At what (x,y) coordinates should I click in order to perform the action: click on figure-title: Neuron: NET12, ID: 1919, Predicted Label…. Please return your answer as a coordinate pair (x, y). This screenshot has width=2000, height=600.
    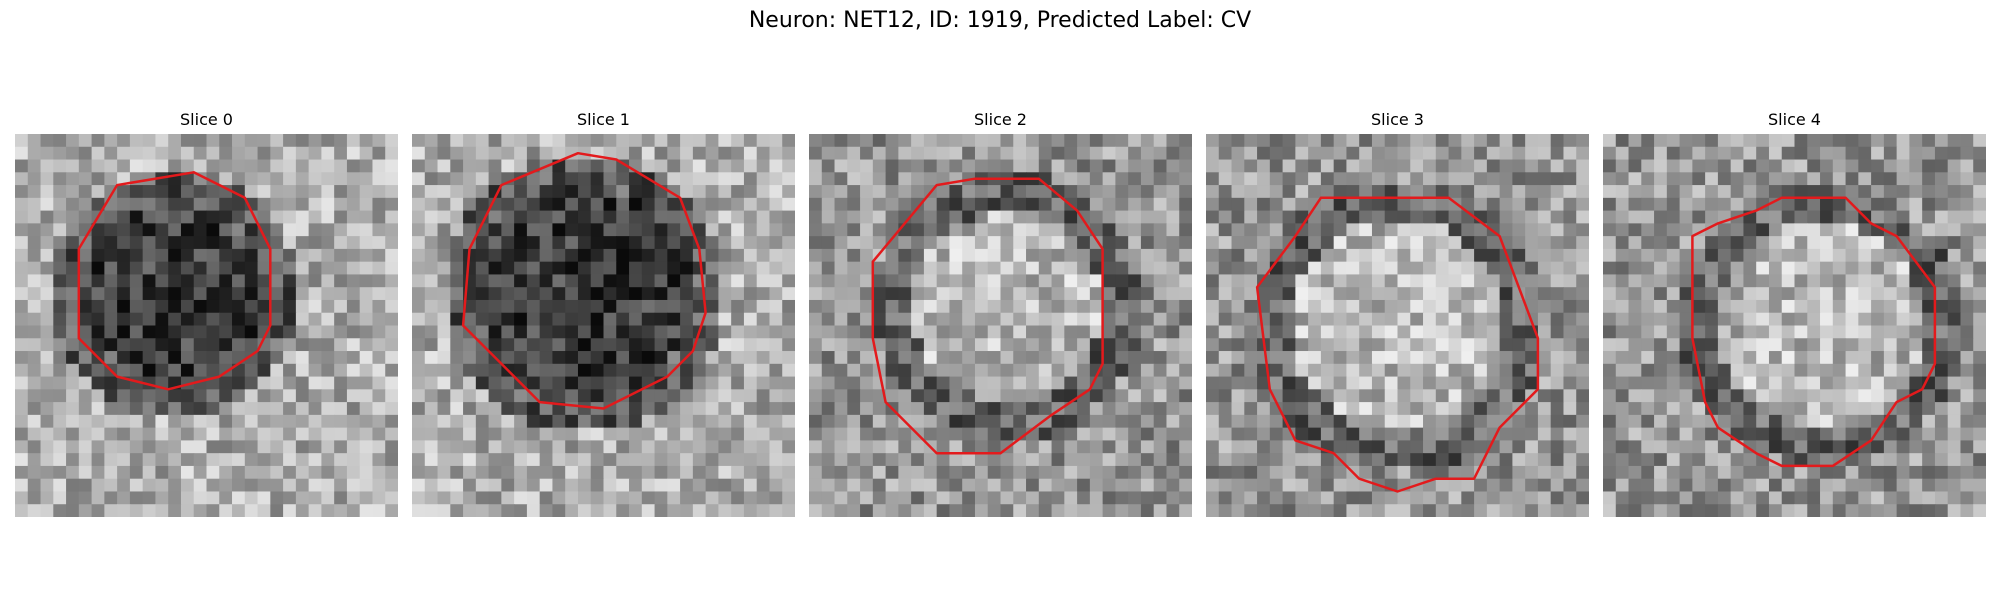
    Looking at the image, I should click on (1000, 20).